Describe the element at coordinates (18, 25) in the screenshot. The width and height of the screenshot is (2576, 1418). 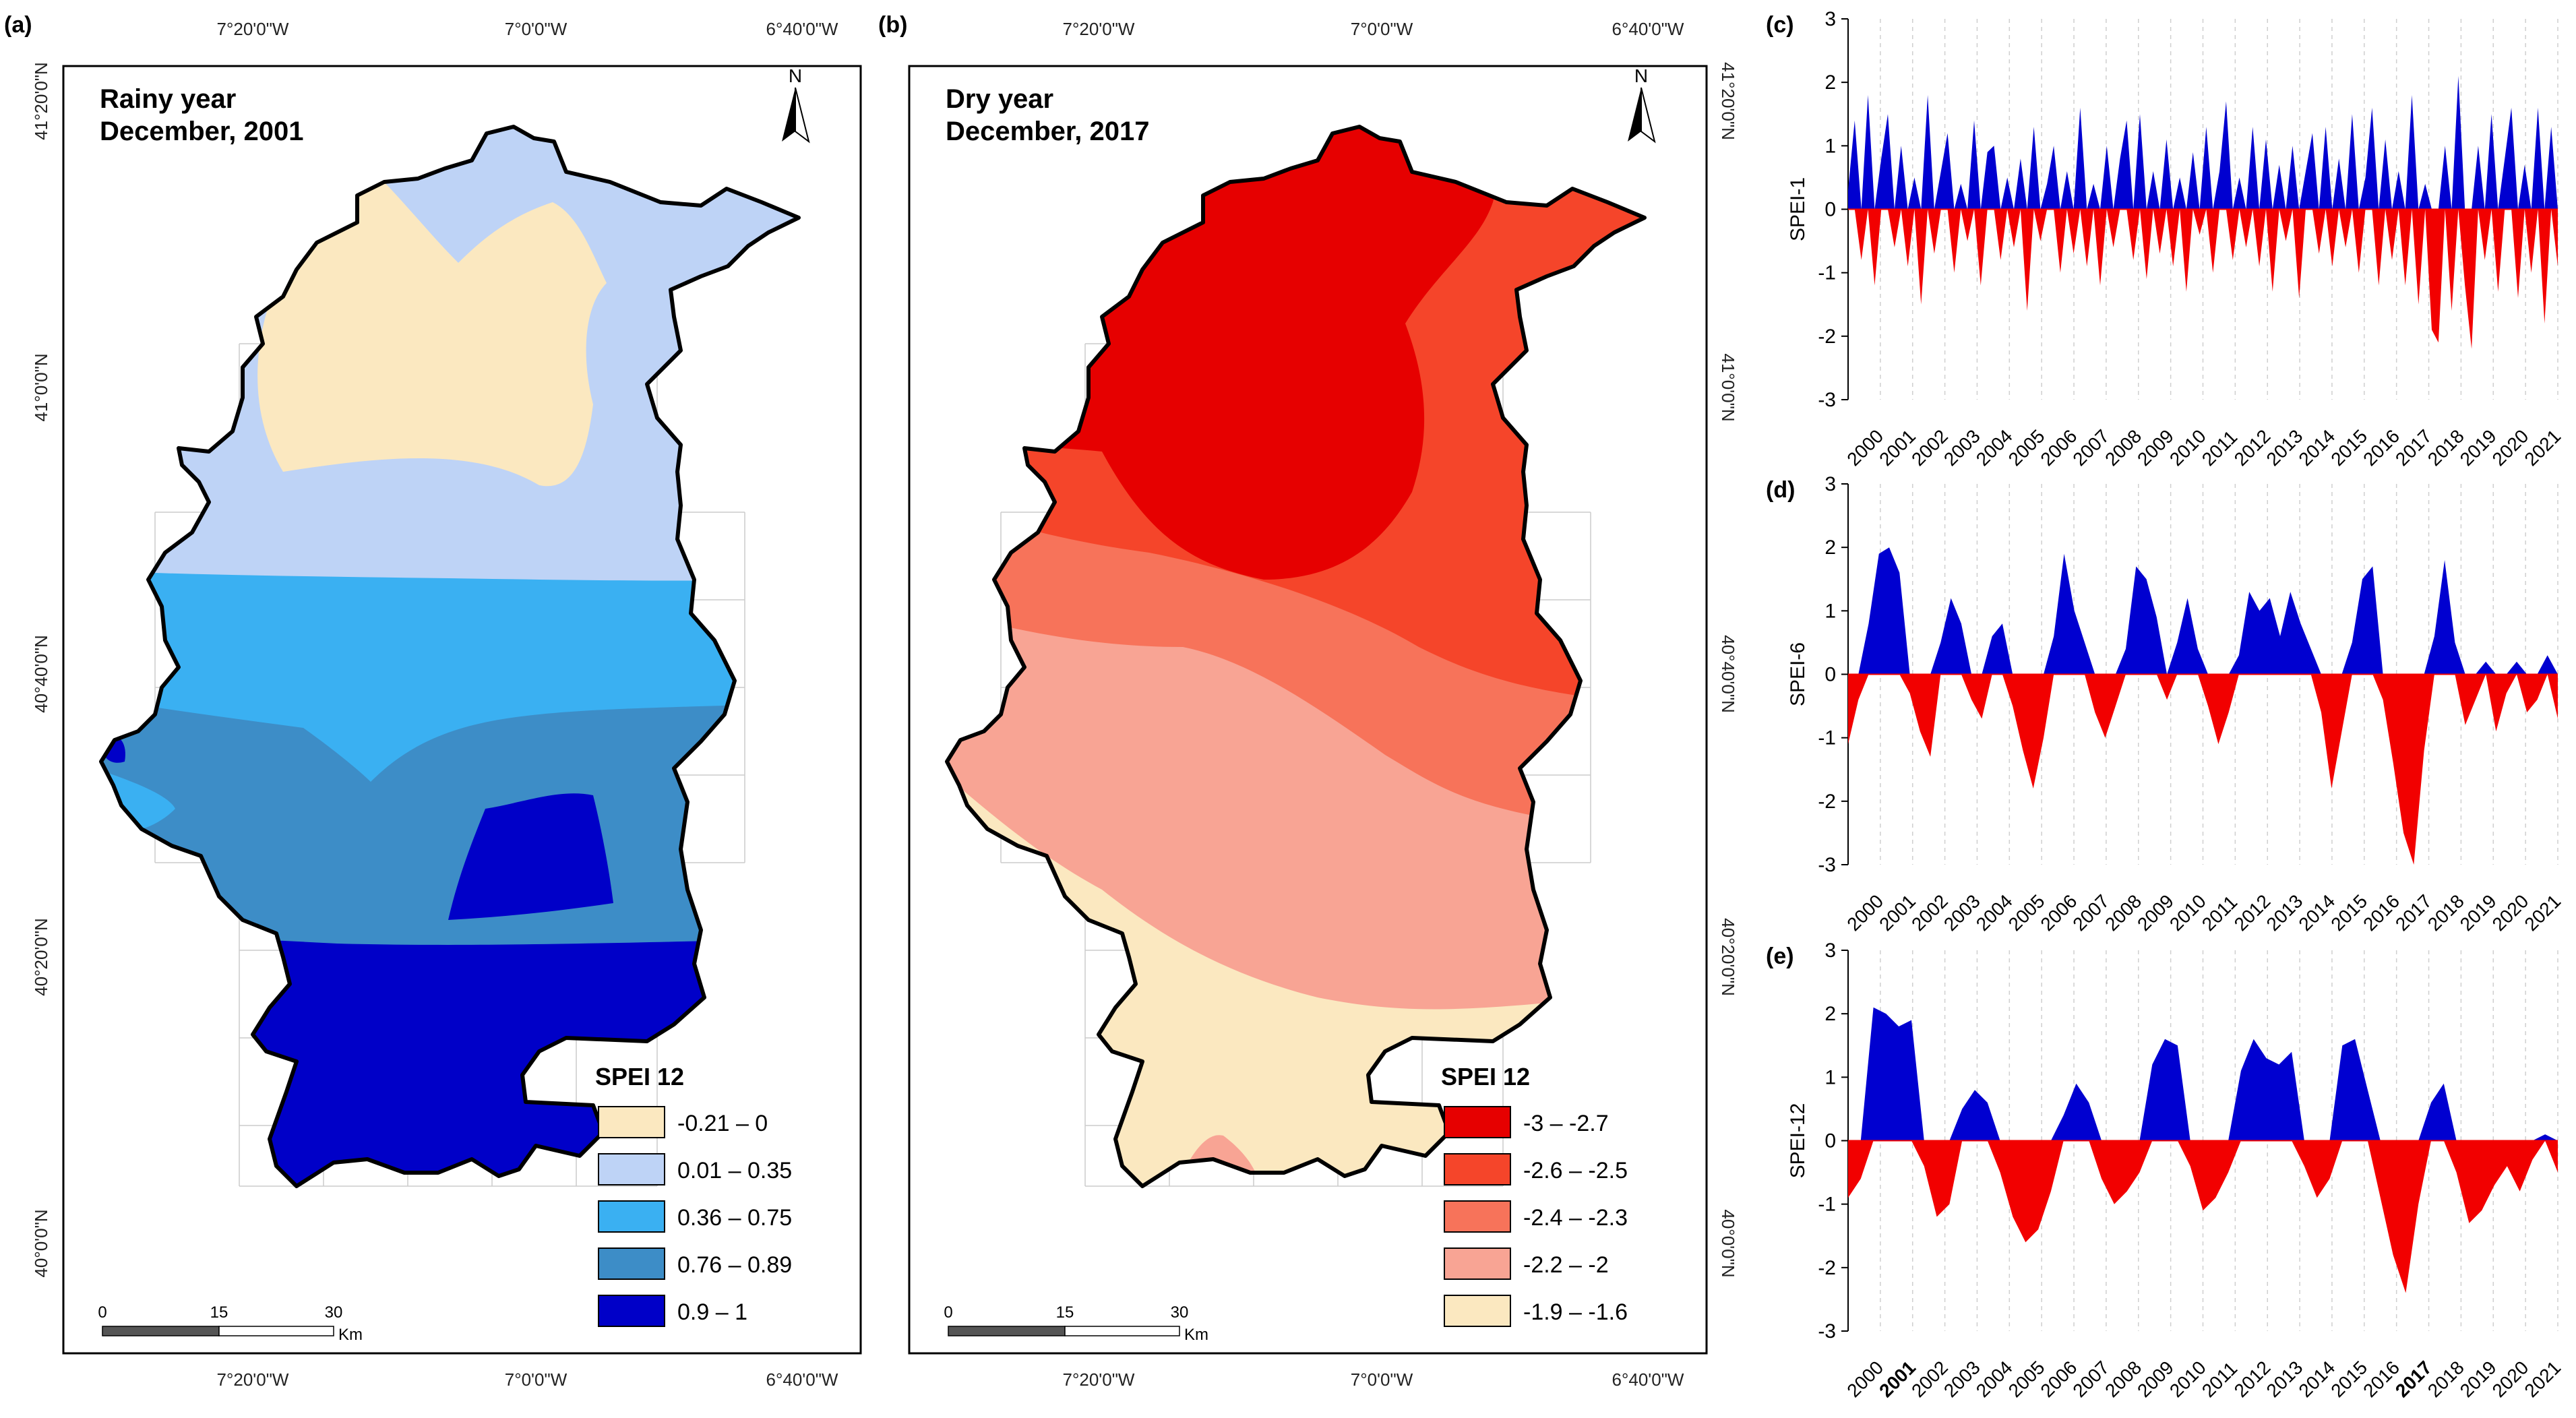
I see `panel-a-label: (a)` at that location.